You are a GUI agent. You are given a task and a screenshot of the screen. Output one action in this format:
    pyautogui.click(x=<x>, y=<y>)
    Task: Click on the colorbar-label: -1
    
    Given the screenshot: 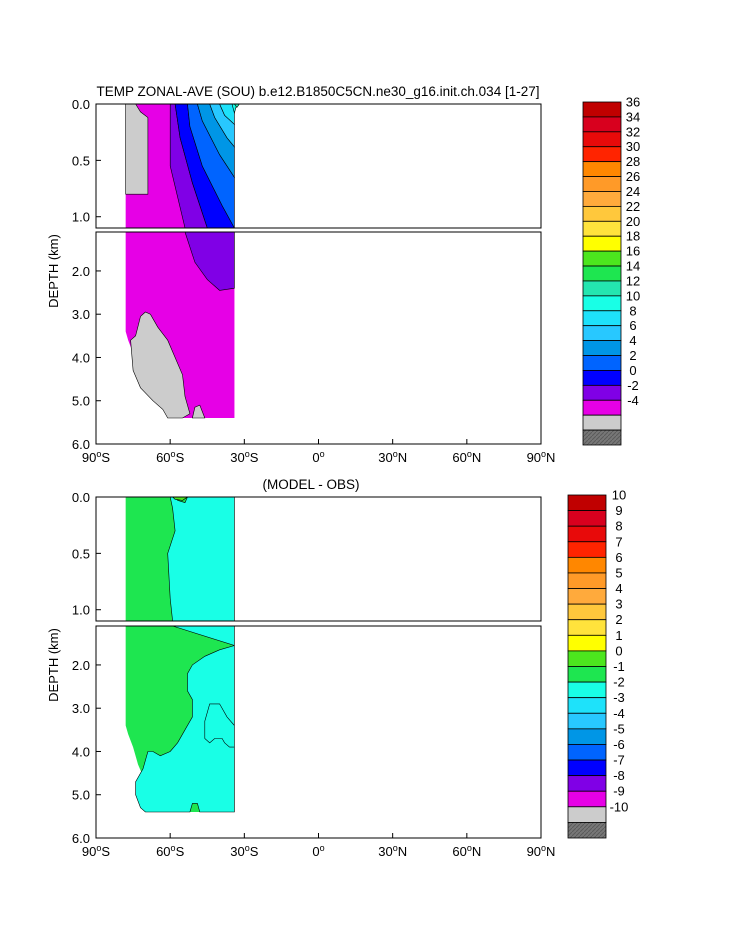 What is the action you would take?
    pyautogui.click(x=619, y=666)
    